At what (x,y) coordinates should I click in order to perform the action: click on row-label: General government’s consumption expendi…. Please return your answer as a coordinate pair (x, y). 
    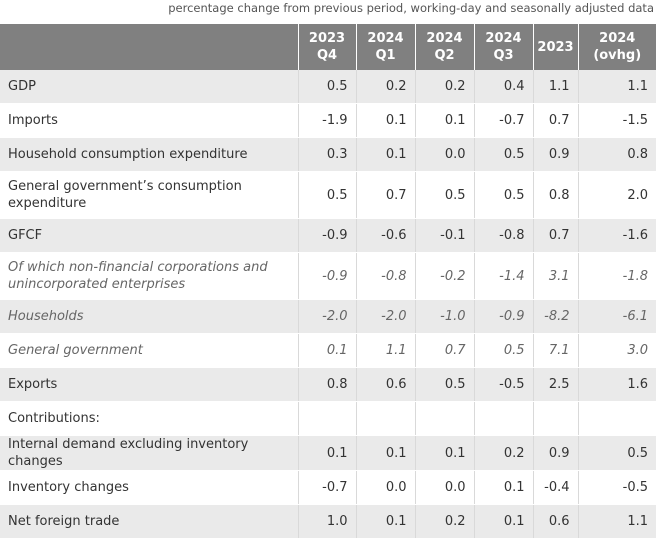
    Looking at the image, I should click on (149, 195).